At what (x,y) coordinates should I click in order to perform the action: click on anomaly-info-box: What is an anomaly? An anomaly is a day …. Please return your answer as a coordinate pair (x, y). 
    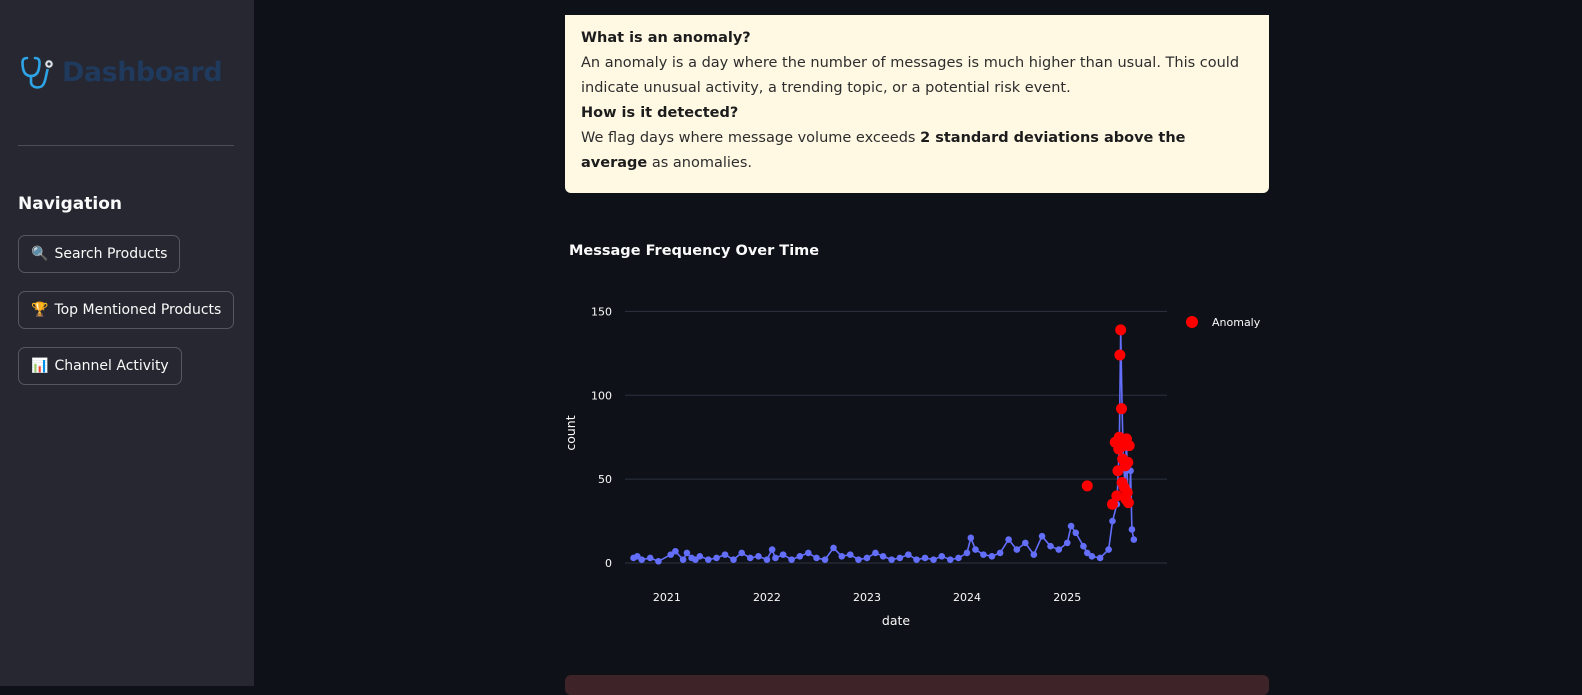
    Looking at the image, I should click on (917, 104).